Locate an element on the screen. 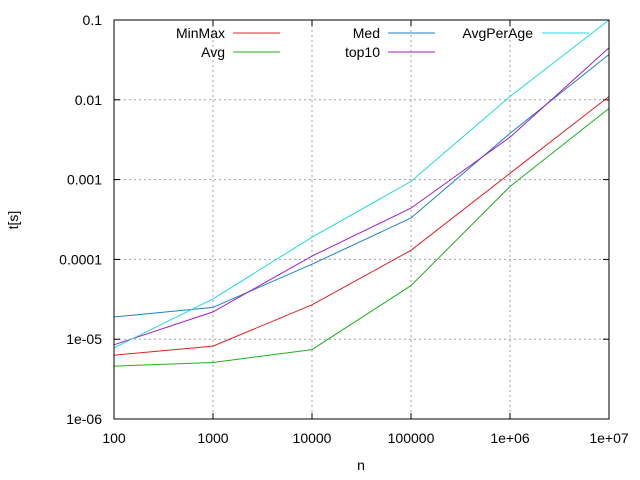 This screenshot has width=640, height=480. x-tick-label: 100 is located at coordinates (114, 438).